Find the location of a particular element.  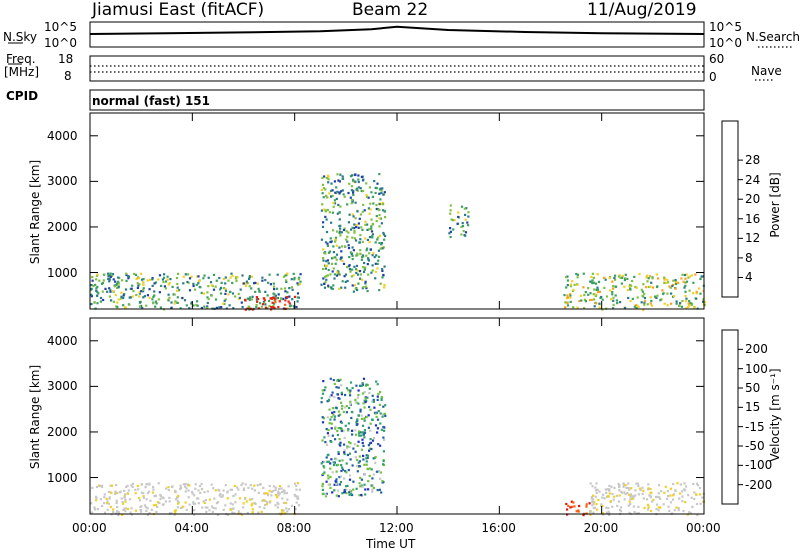

x-tick-label: 00:00 is located at coordinates (89, 528).